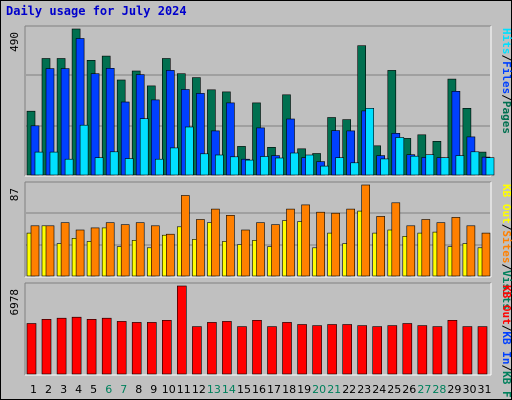 The image size is (512, 400). Describe the element at coordinates (349, 389) in the screenshot. I see `x-tick-label-day-22: 22` at that location.